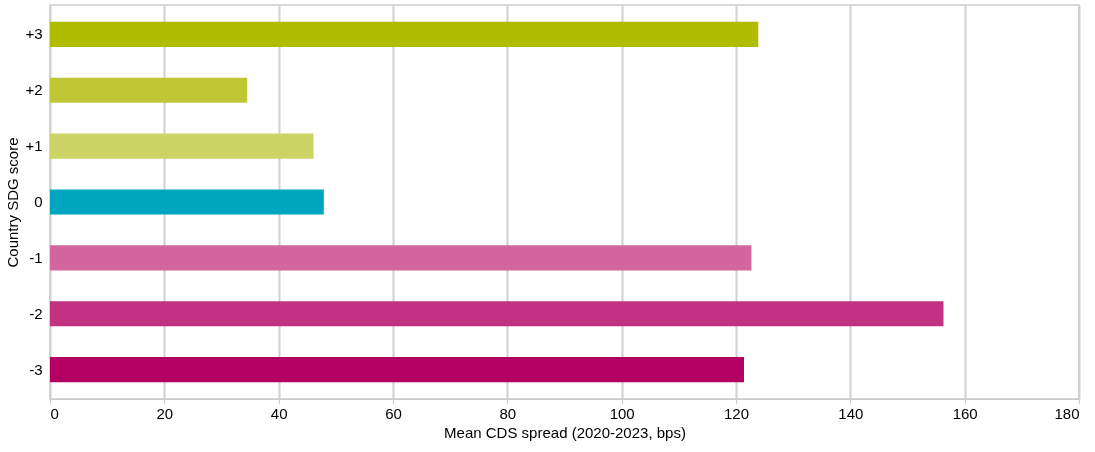 The height and width of the screenshot is (452, 1095). What do you see at coordinates (165, 413) in the screenshot?
I see `x-tick-label: 20` at bounding box center [165, 413].